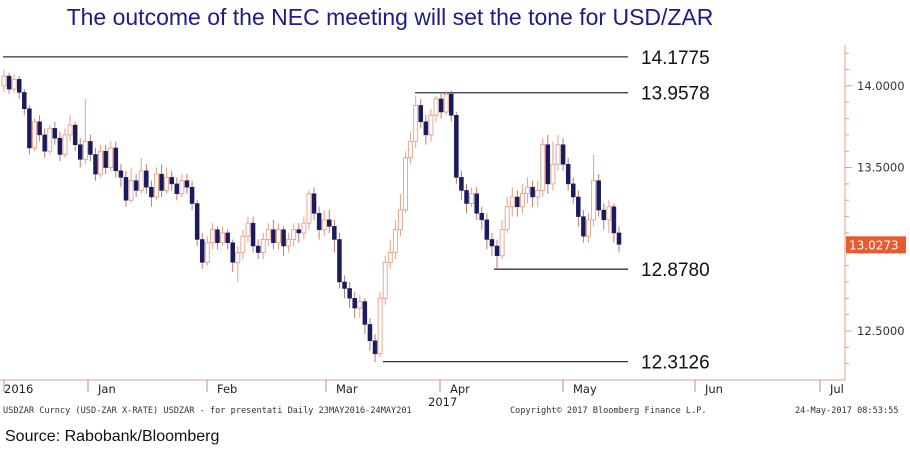 The width and height of the screenshot is (910, 458). What do you see at coordinates (874, 245) in the screenshot?
I see `last-price-label: 13.0273` at bounding box center [874, 245].